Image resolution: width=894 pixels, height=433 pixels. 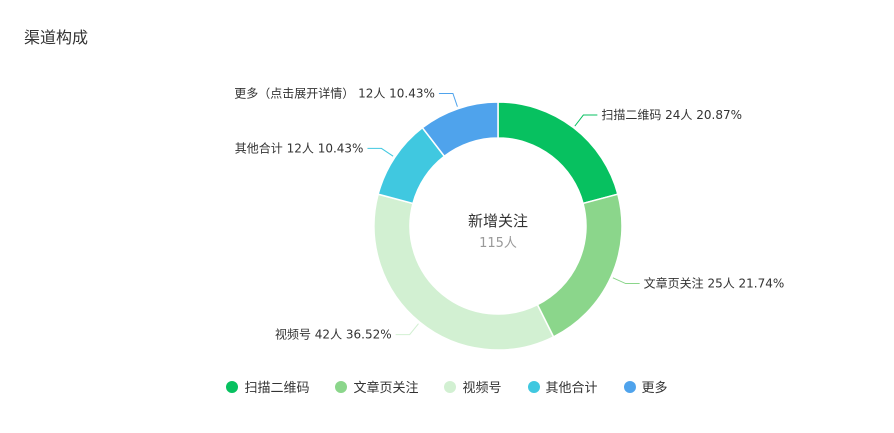 I want to click on slice-label-3: 其他合计 12人 10.43%, so click(x=299, y=147).